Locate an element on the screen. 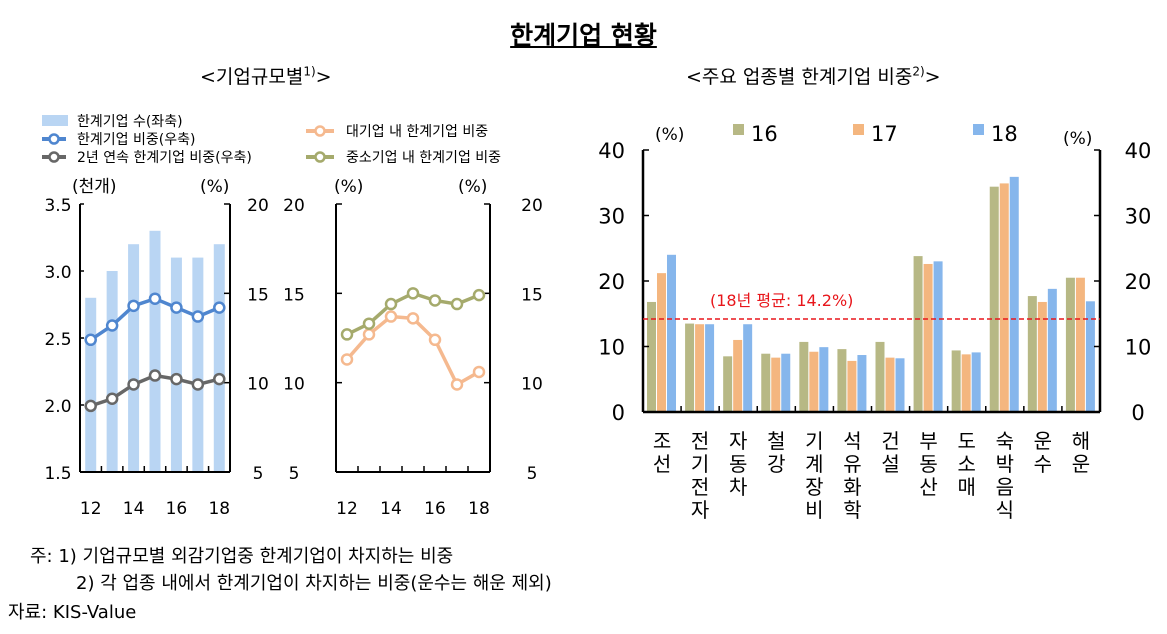  bar-자동차-17 is located at coordinates (738, 375).